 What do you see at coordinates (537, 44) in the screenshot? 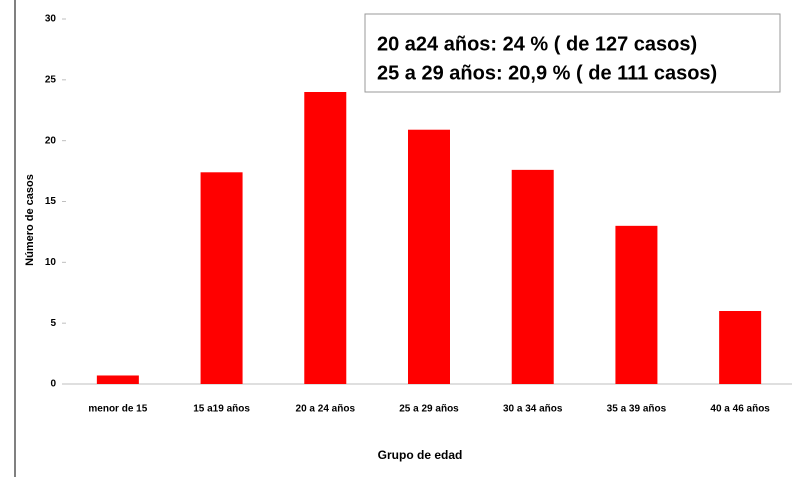
I see `annotation: 20 a24 años: 24 % ( de 127 casos)` at bounding box center [537, 44].